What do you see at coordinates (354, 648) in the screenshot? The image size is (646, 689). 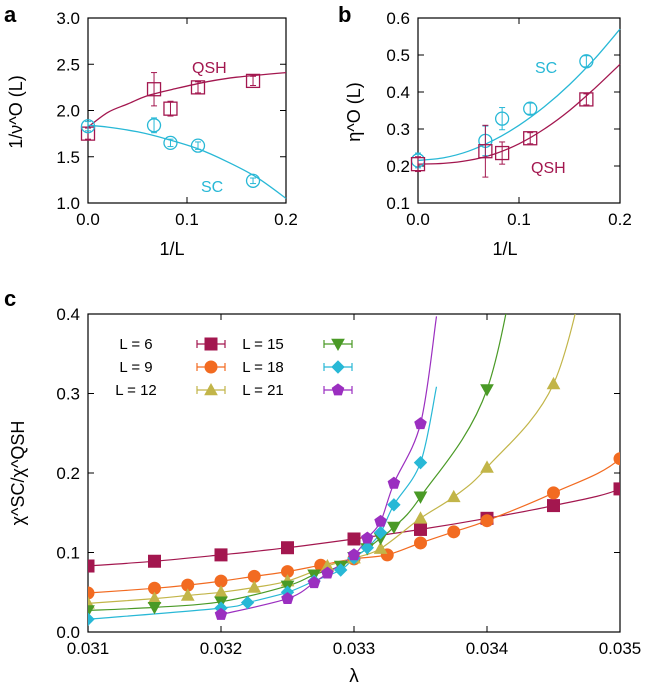 I see `panel-c-xtick-label: 0.033` at bounding box center [354, 648].